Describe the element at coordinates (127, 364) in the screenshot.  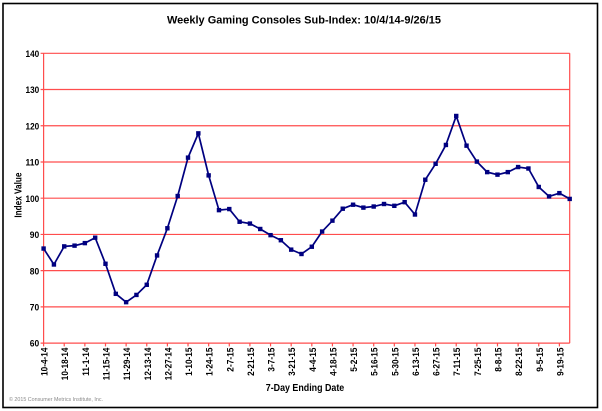
I see `svg-text: 11-29-14` at that location.